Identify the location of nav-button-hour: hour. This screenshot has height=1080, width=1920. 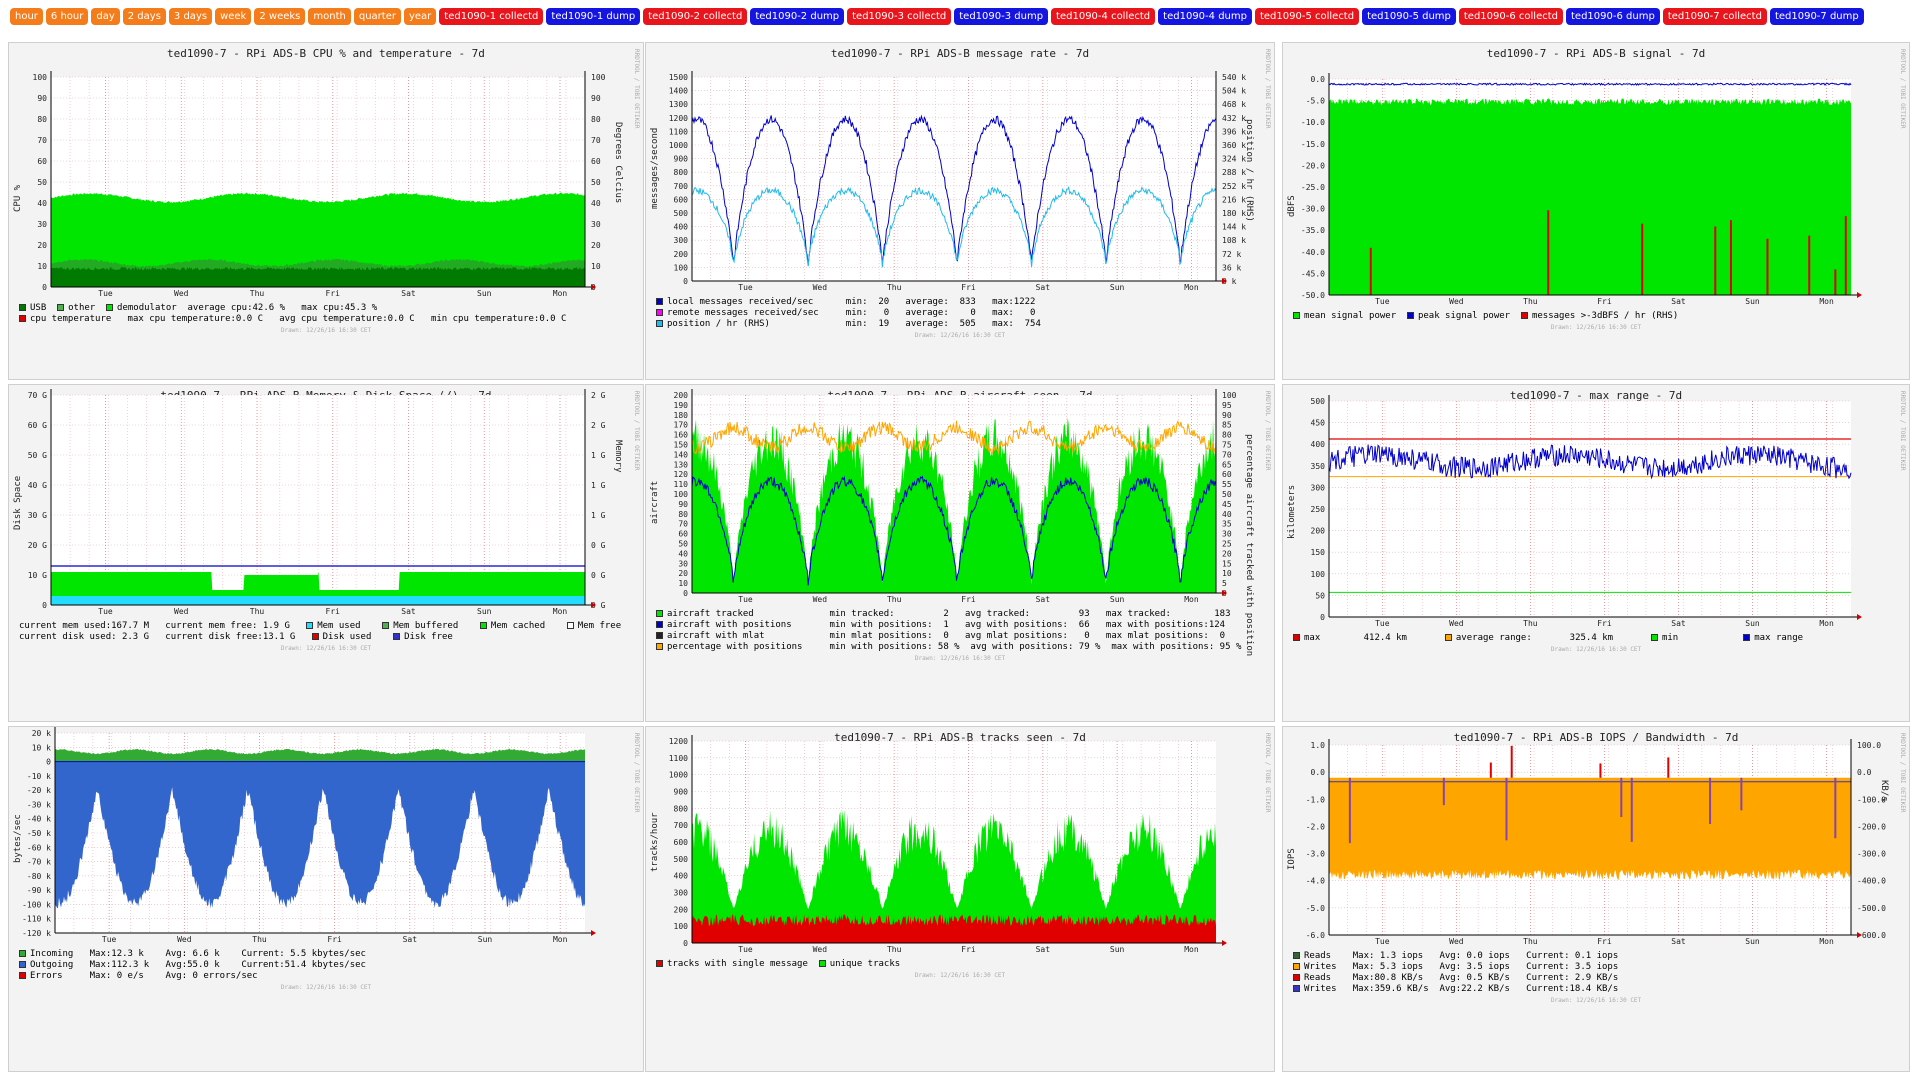
(26, 16).